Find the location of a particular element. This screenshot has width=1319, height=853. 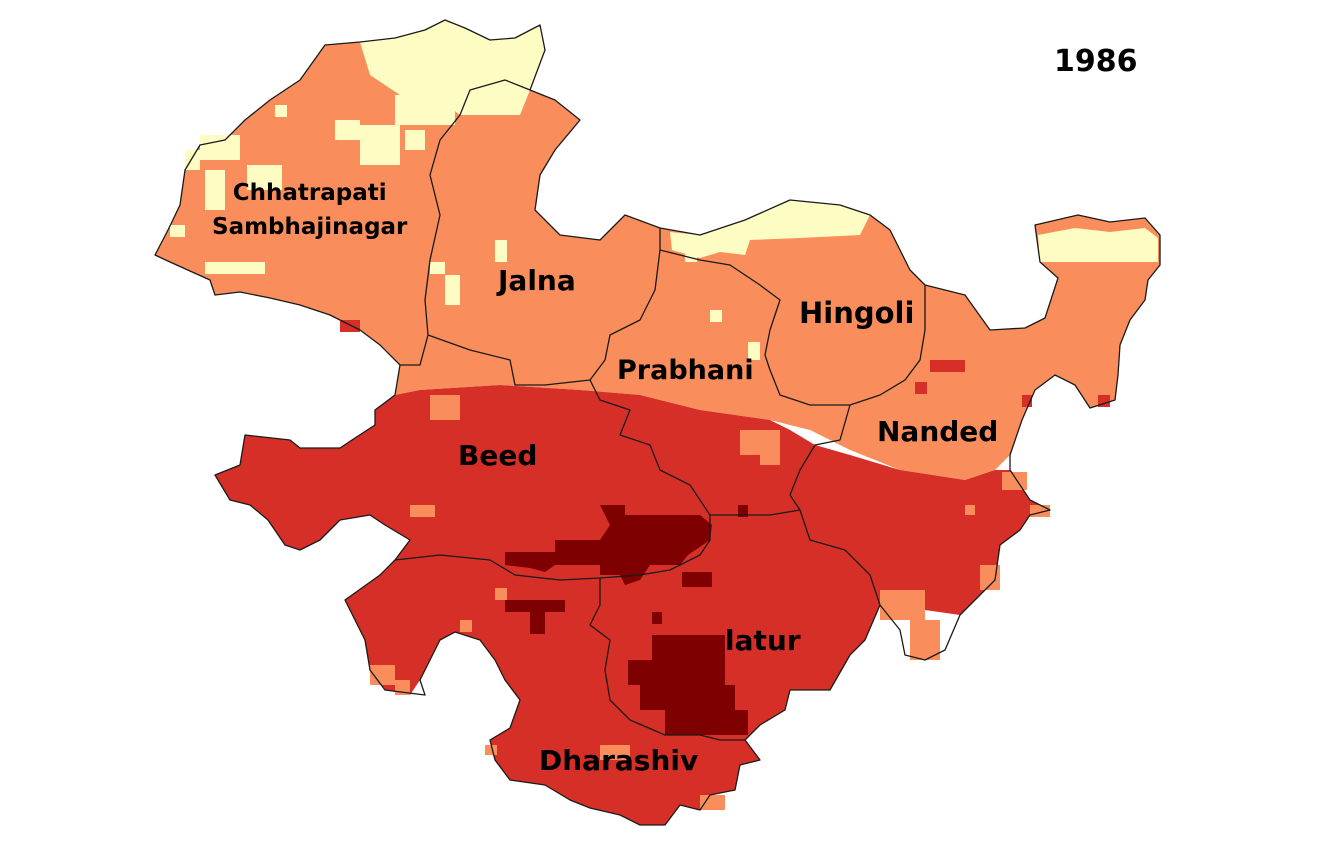

district-label-line2: Sambhajinagar is located at coordinates (310, 227).